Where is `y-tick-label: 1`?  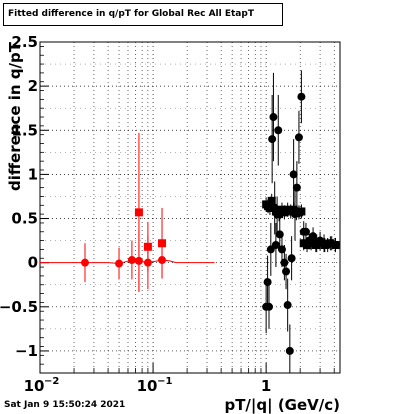 y-tick-label: 1 is located at coordinates (33, 174).